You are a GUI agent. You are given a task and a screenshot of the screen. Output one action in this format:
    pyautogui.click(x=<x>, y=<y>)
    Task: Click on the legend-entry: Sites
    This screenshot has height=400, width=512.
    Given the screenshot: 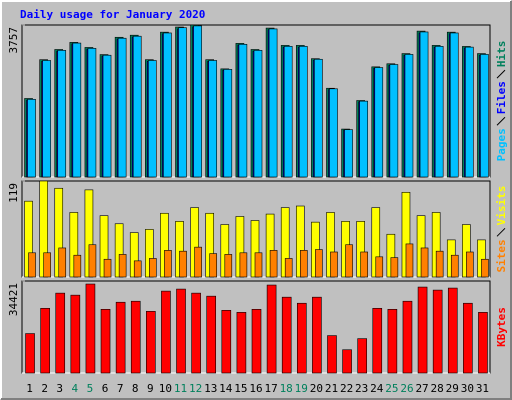 What is the action you would take?
    pyautogui.click(x=501, y=255)
    